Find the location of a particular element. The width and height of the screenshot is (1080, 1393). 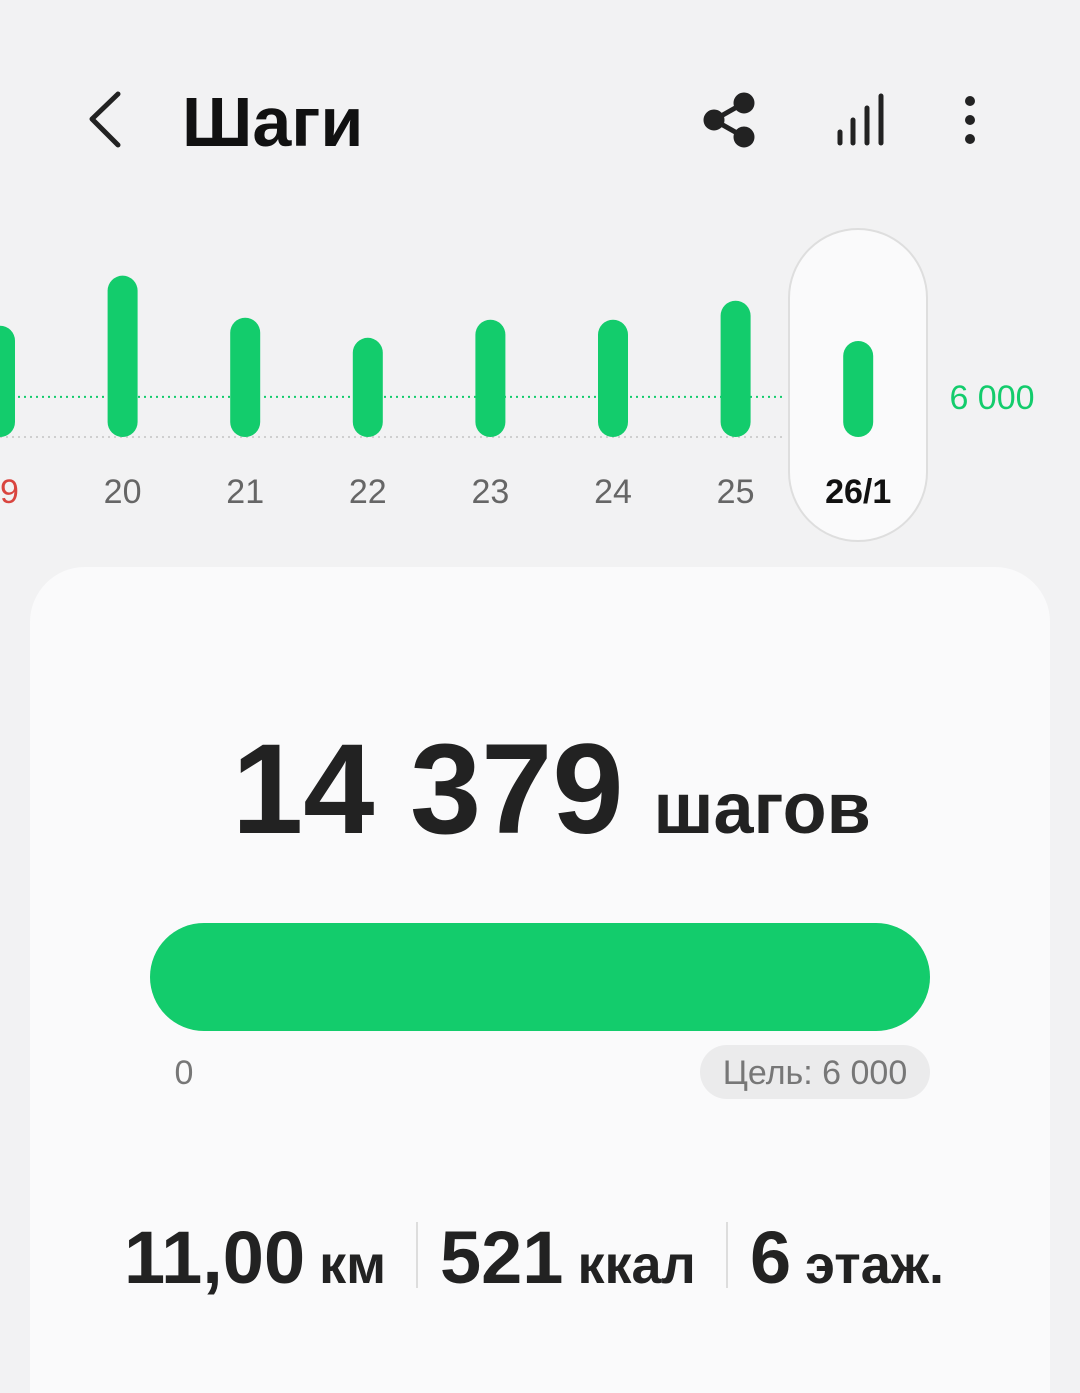

stat-floors: 6 этаж. is located at coordinates (847, 1257).